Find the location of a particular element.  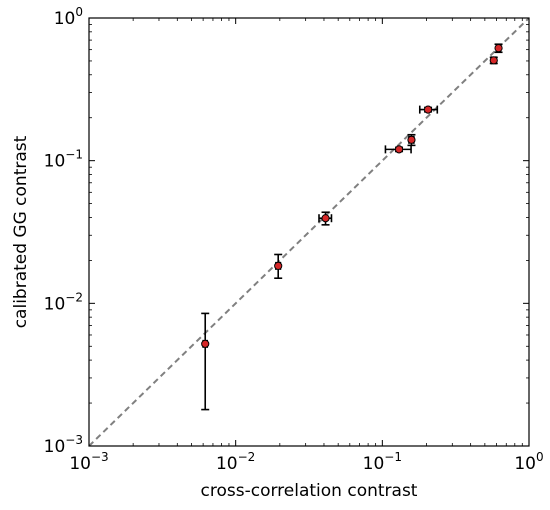

y-tick-labels: 10⁻³ 10⁻² 10⁻¹ 10⁰ is located at coordinates (63, 231).